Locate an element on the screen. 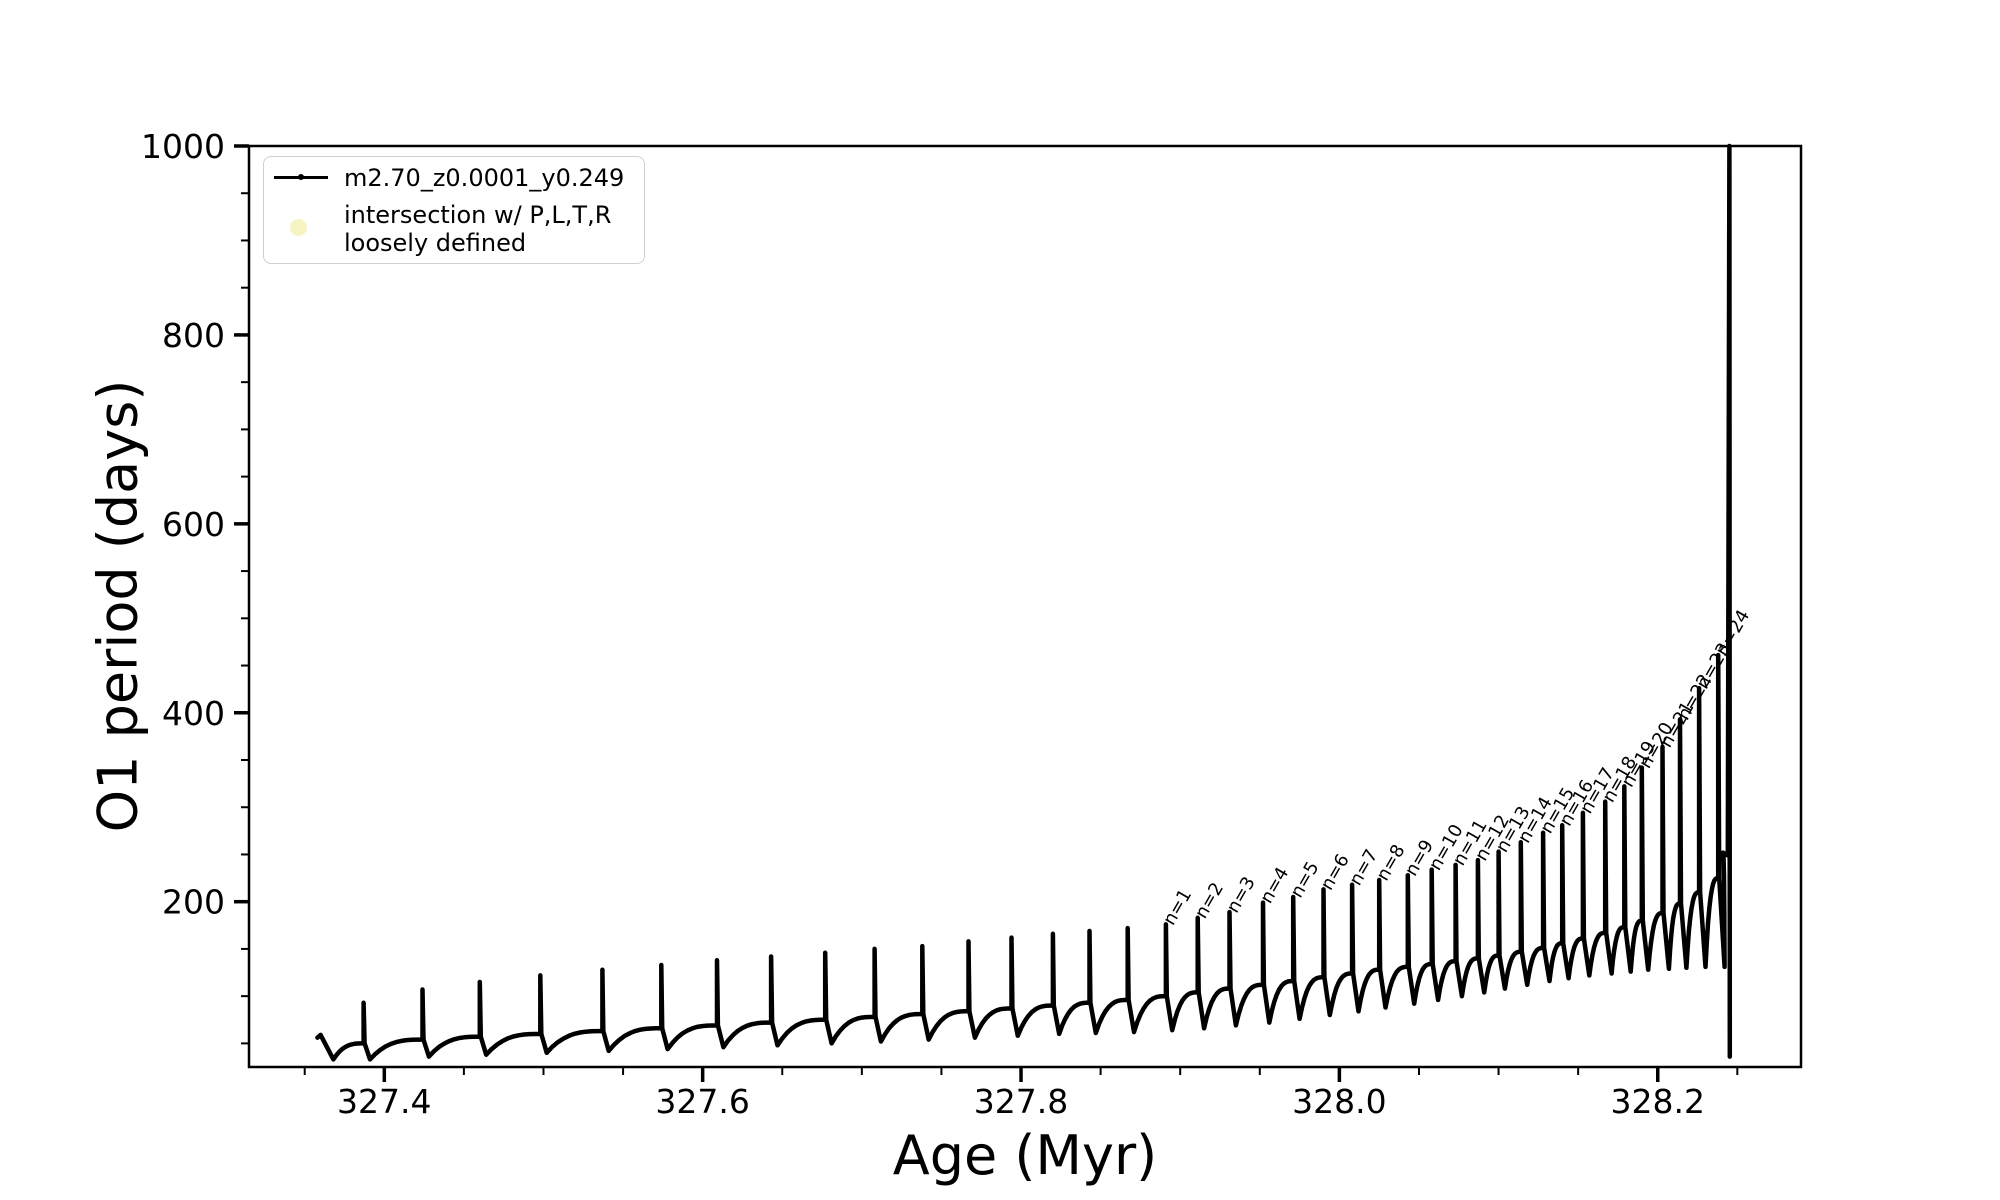  x-tick-label: 327.8 is located at coordinates (1021, 1101).